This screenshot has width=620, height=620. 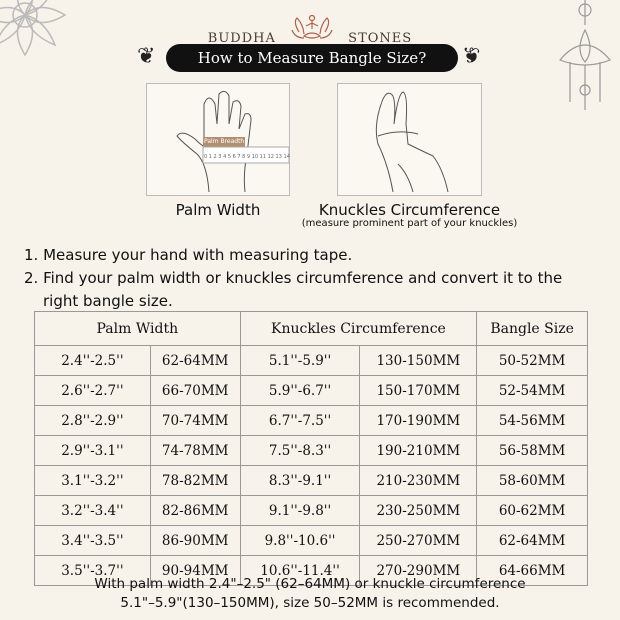 What do you see at coordinates (247, 157) in the screenshot?
I see `ruler-scale: 0 1 2 3 4 5 6 7 8 9 10 11 12 13 14` at bounding box center [247, 157].